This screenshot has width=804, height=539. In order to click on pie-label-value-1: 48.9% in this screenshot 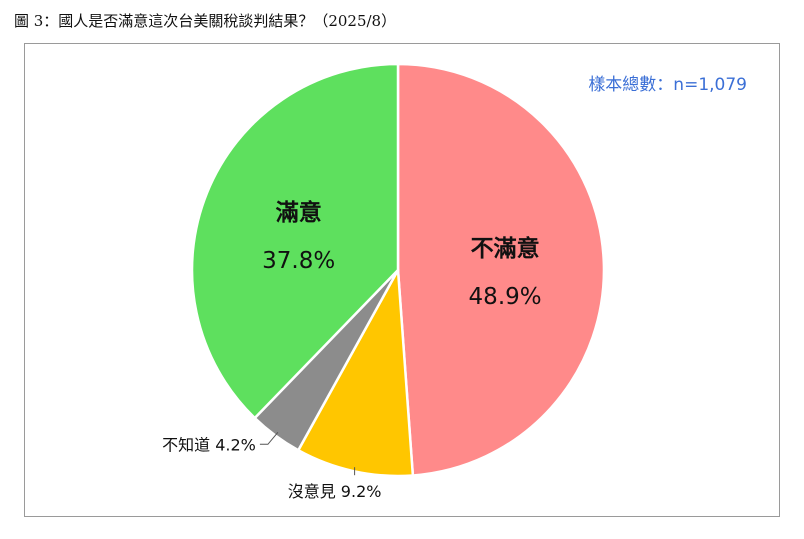, I will do `click(505, 297)`.